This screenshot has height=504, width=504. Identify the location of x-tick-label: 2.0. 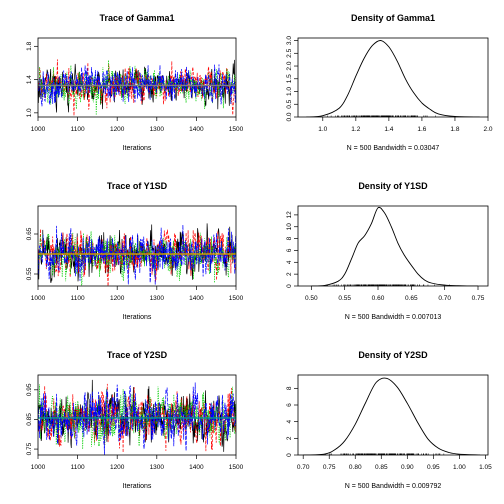
(487, 129).